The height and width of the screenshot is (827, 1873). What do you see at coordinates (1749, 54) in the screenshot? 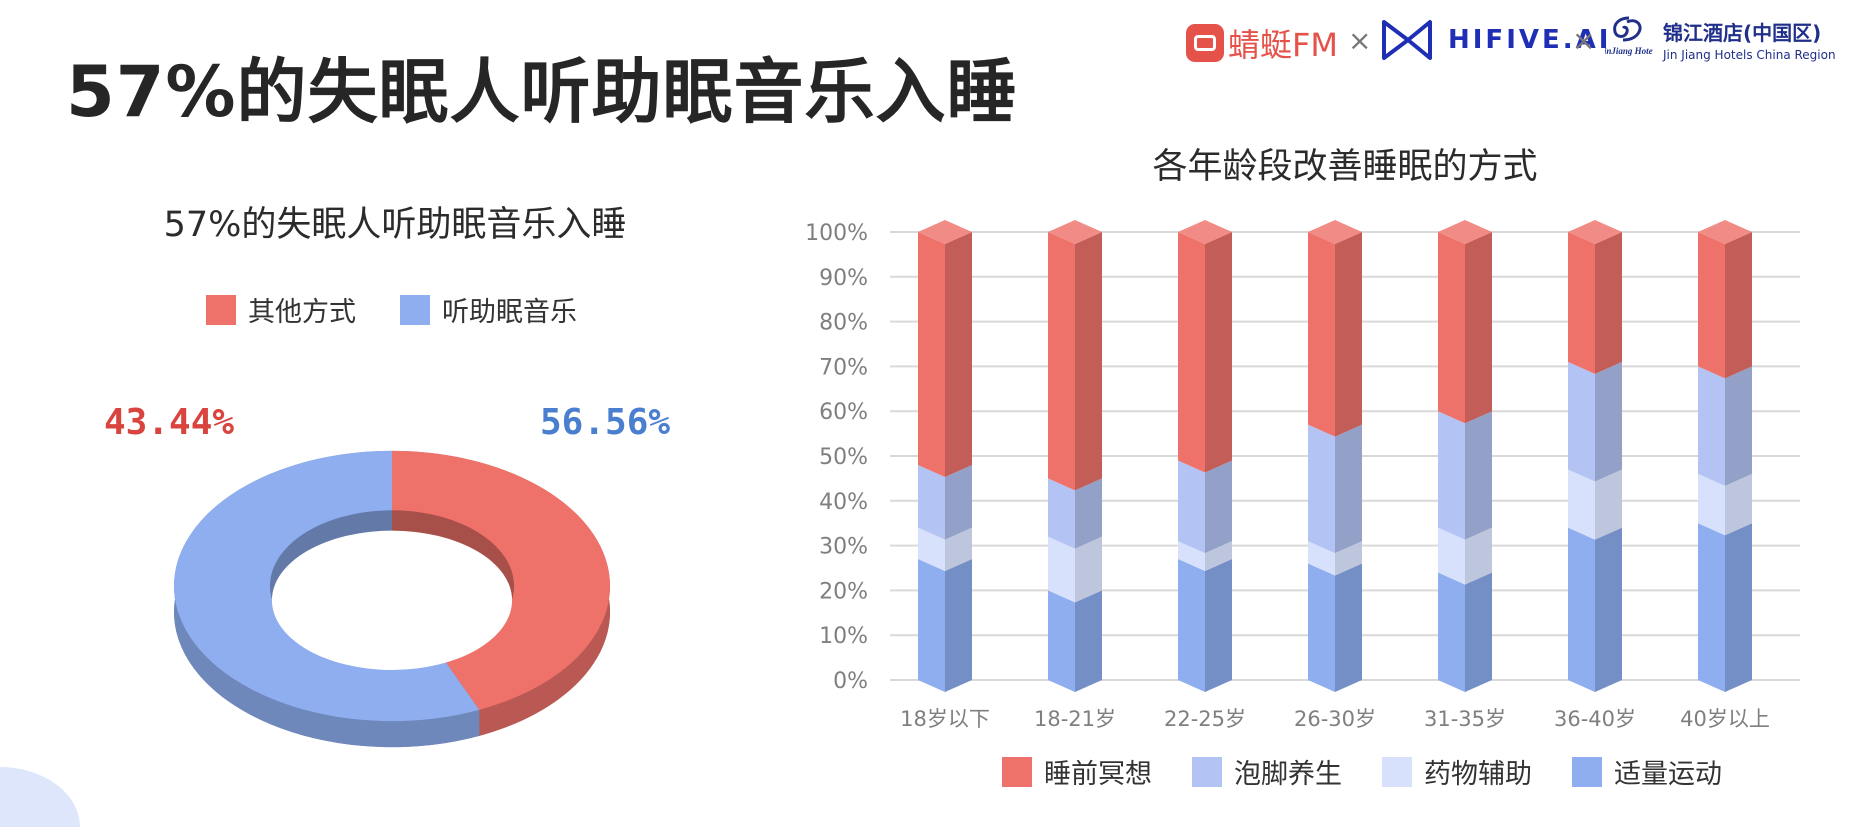
I see `jinjiang-name-en: Jin Jiang Hotels China Region` at bounding box center [1749, 54].